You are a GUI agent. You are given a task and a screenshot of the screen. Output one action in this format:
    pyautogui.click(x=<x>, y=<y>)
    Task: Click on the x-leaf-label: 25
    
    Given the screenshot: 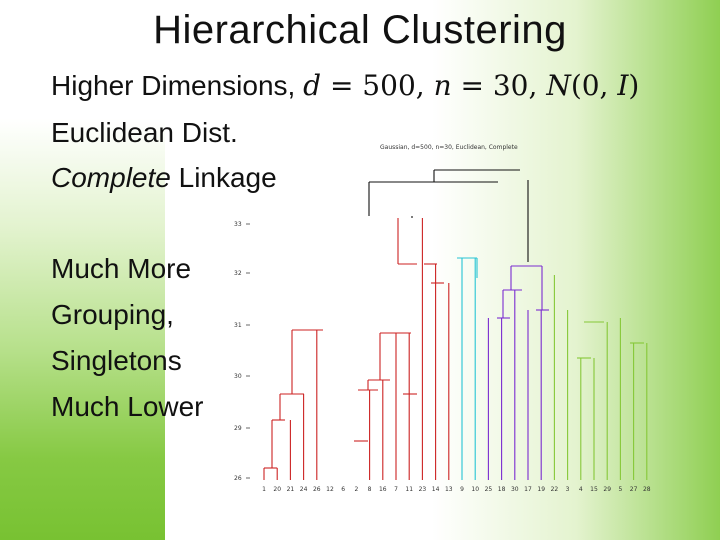 What is the action you would take?
    pyautogui.click(x=489, y=489)
    